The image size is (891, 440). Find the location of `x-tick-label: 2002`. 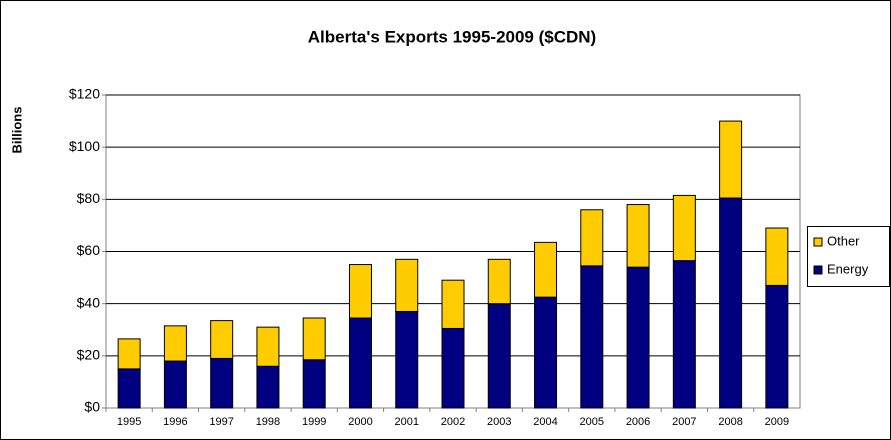

x-tick-label: 2002 is located at coordinates (453, 422).